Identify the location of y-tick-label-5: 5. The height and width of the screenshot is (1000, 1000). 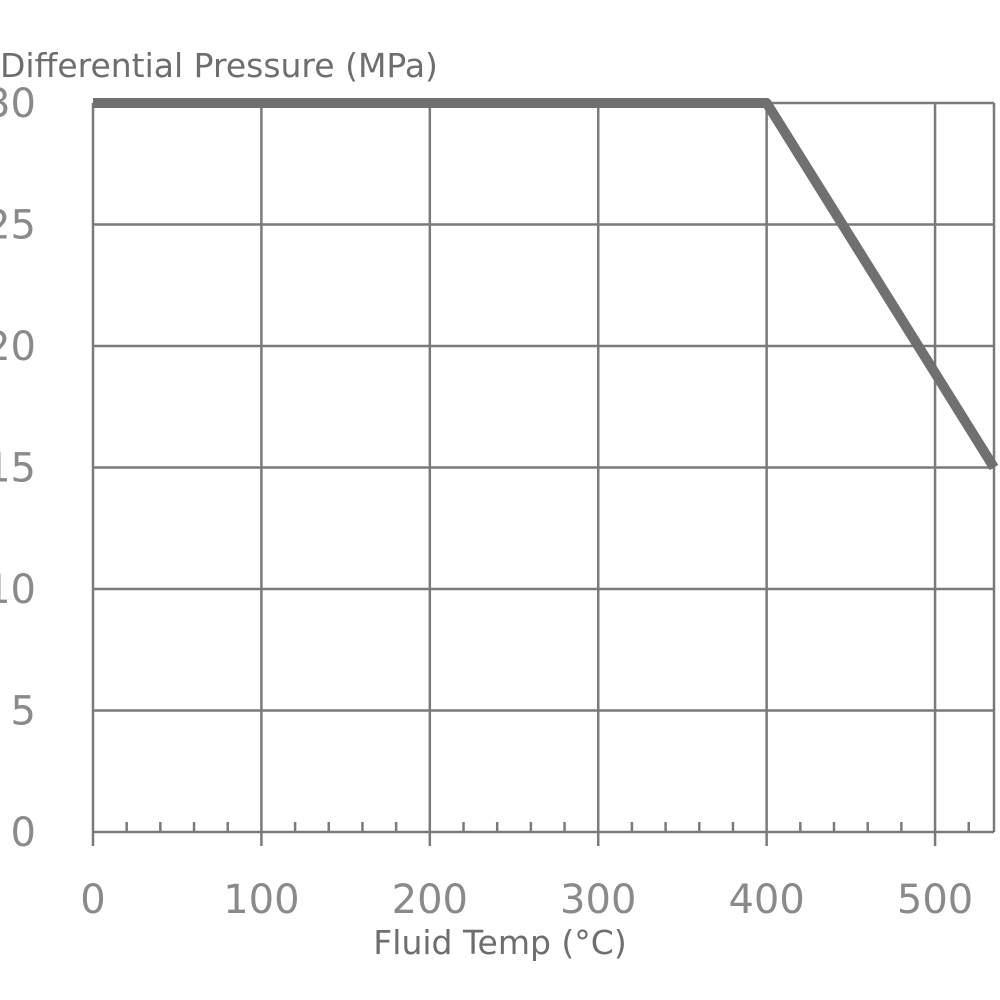
(23, 712).